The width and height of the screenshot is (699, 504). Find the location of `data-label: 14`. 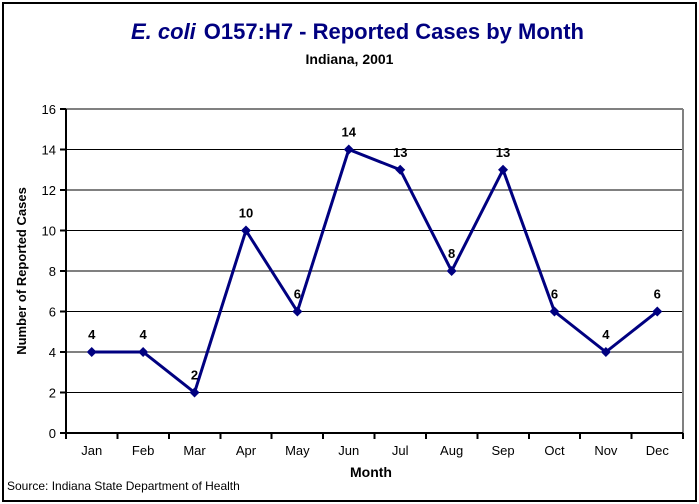

data-label: 14 is located at coordinates (349, 132).